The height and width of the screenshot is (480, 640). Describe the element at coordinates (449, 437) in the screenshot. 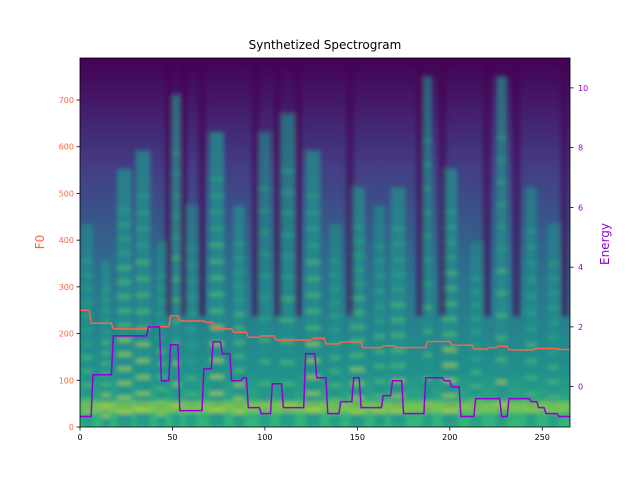

I see `x-tick-label: 200` at that location.